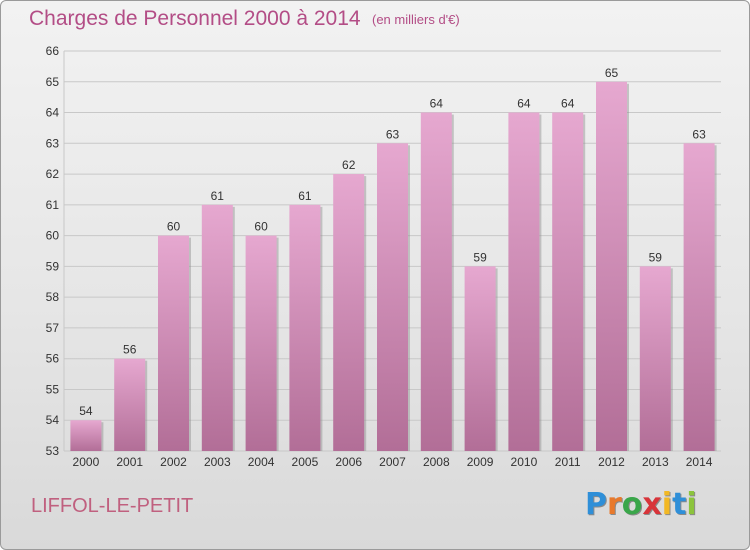 The width and height of the screenshot is (750, 550). Describe the element at coordinates (53, 328) in the screenshot. I see `y-tick-label: 57` at that location.